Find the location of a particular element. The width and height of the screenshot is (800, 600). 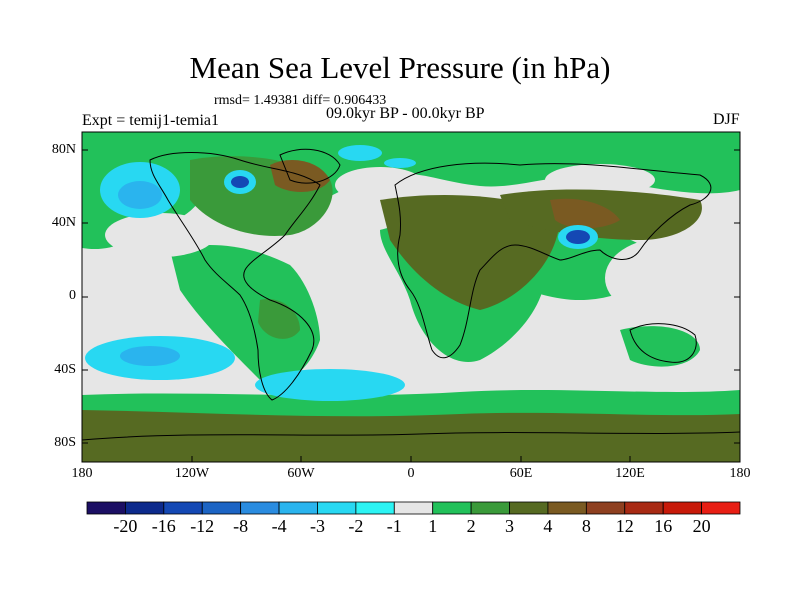

x-label-0: 0 is located at coordinates (411, 473).